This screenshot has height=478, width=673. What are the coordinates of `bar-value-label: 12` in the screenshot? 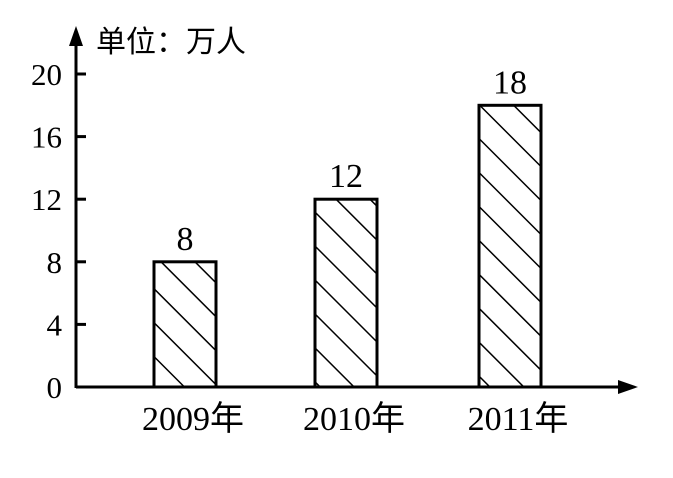 It's located at (346, 176).